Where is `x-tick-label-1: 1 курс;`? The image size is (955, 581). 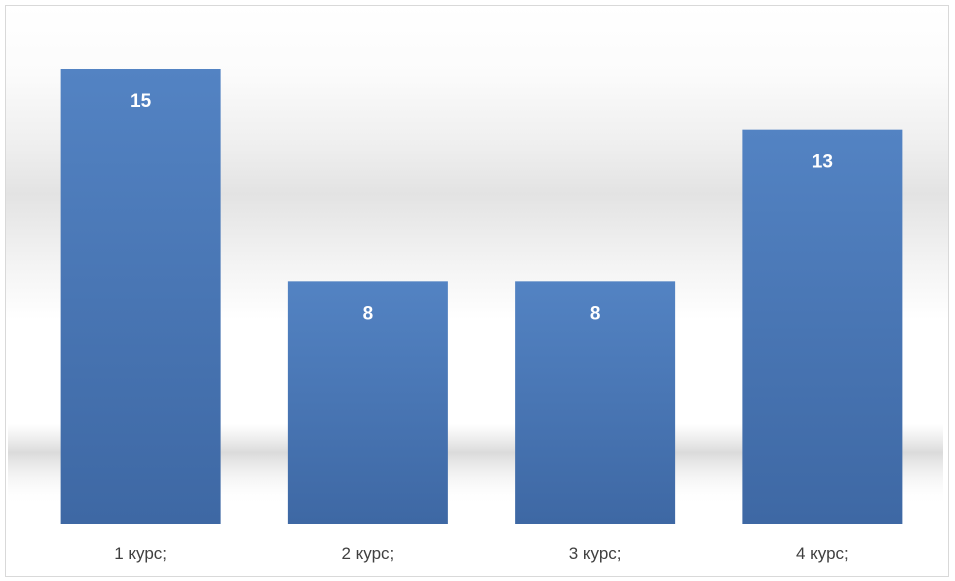 x-tick-label-1: 1 курс; is located at coordinates (140, 553).